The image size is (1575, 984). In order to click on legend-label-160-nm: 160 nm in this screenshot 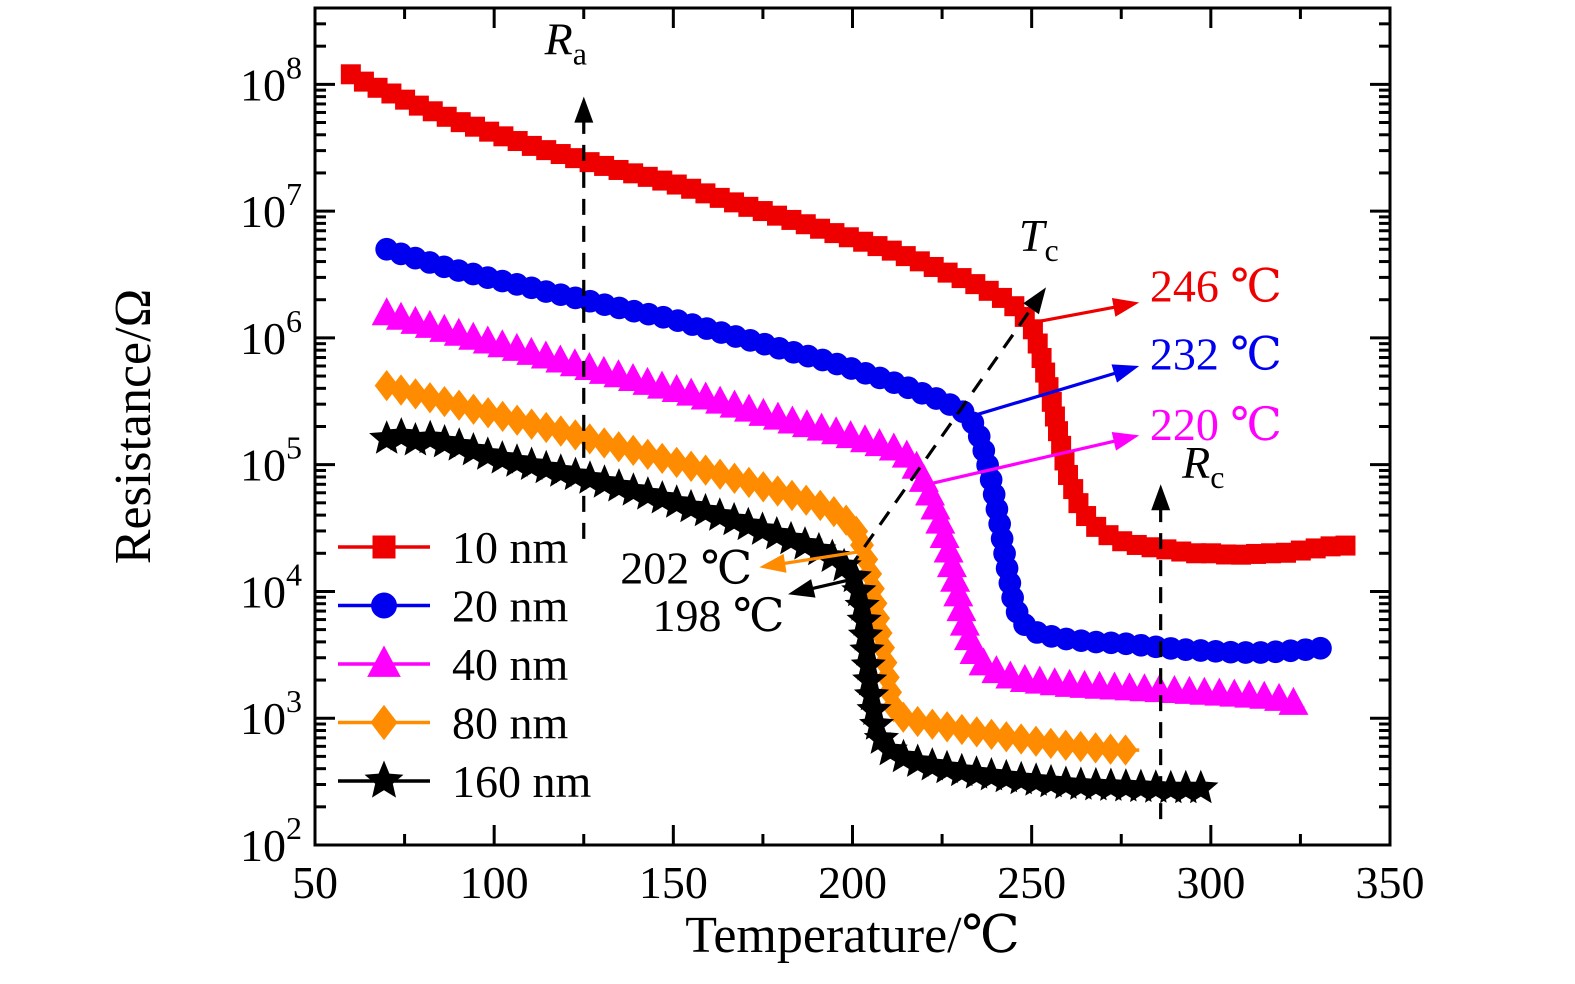, I will do `click(522, 781)`.